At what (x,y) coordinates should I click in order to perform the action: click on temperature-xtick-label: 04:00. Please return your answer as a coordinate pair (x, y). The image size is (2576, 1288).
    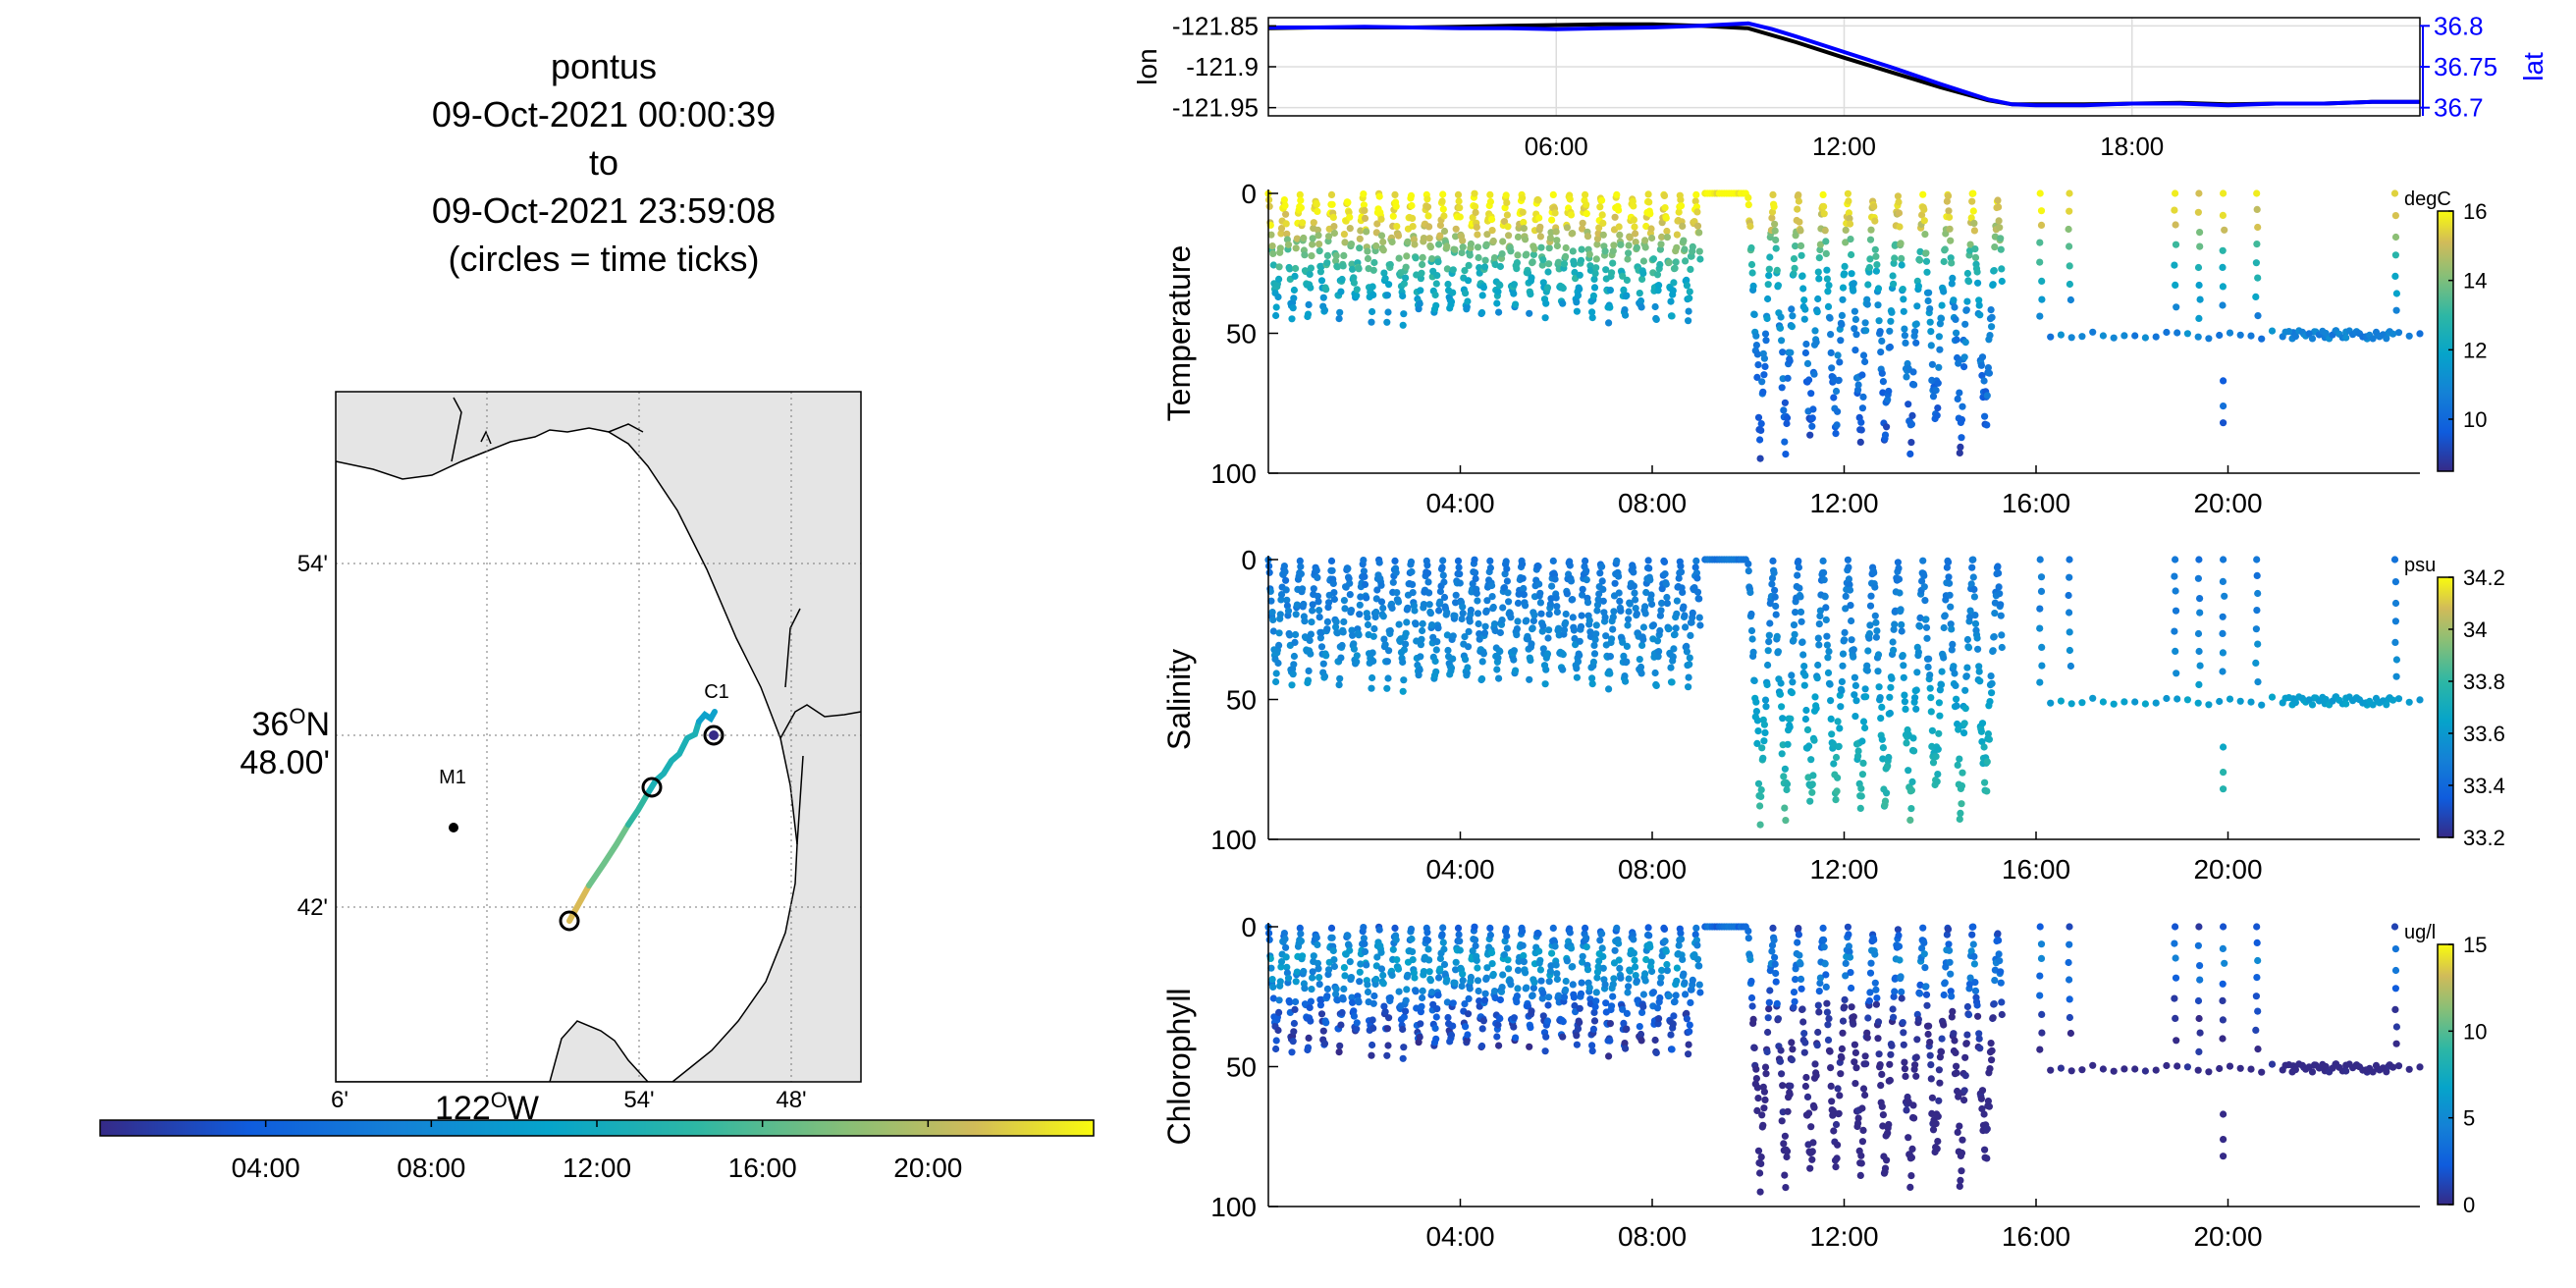
    Looking at the image, I should click on (1459, 503).